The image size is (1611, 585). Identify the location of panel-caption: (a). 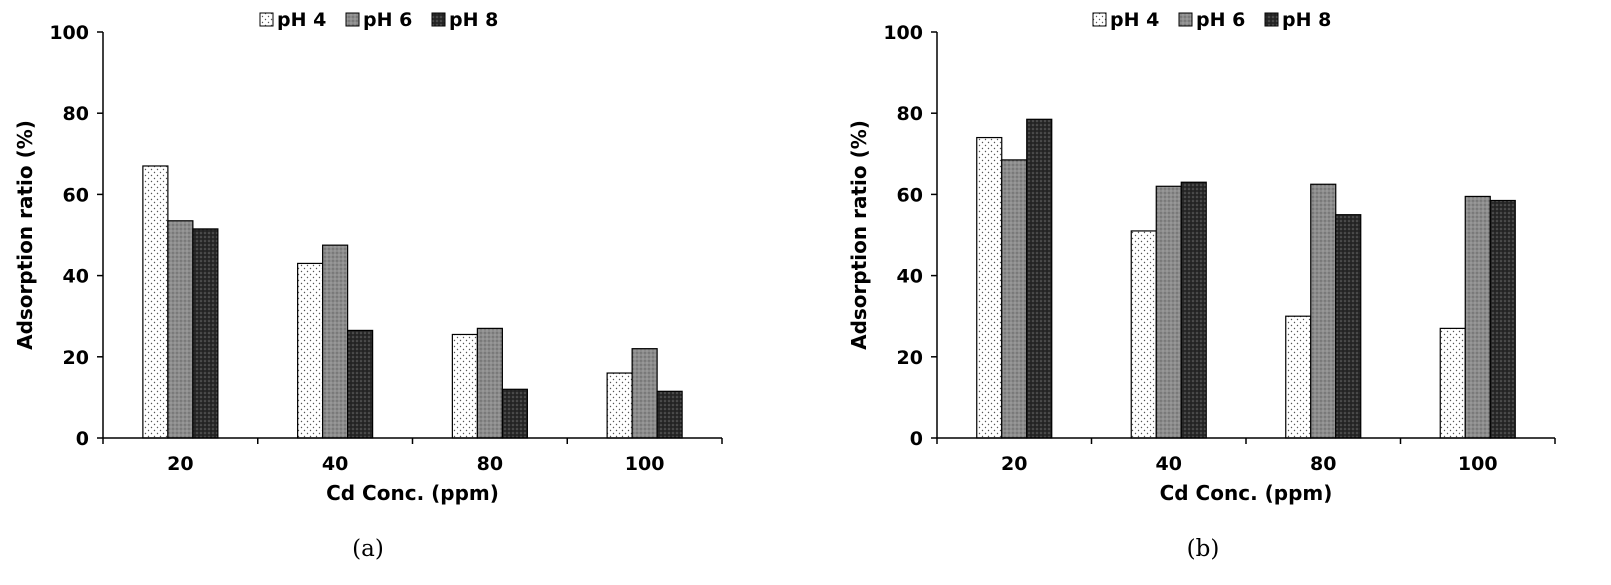
(368, 549).